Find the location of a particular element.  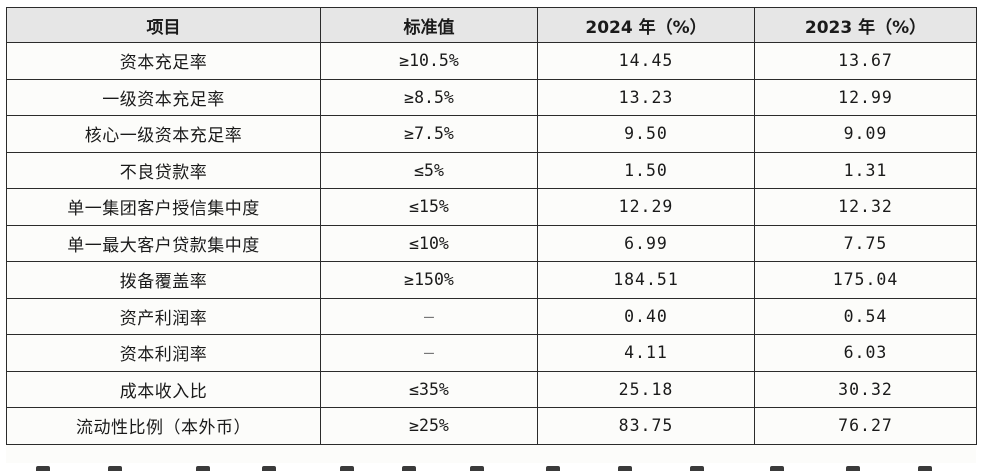

row-item-name: 资产利润率 is located at coordinates (163, 316).